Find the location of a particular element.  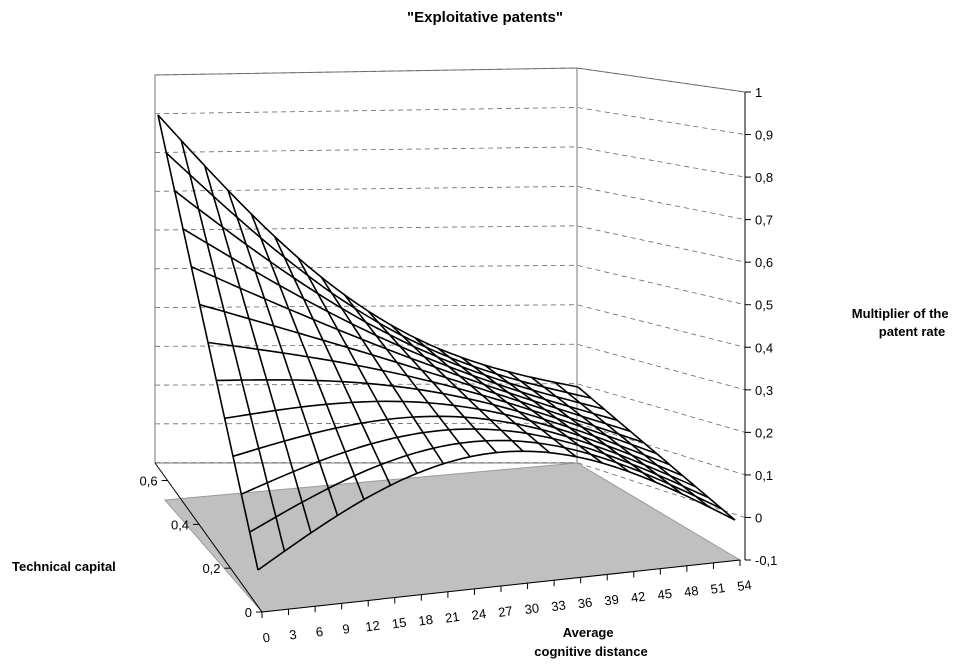

z-tick-label: 0,1 is located at coordinates (764, 475).